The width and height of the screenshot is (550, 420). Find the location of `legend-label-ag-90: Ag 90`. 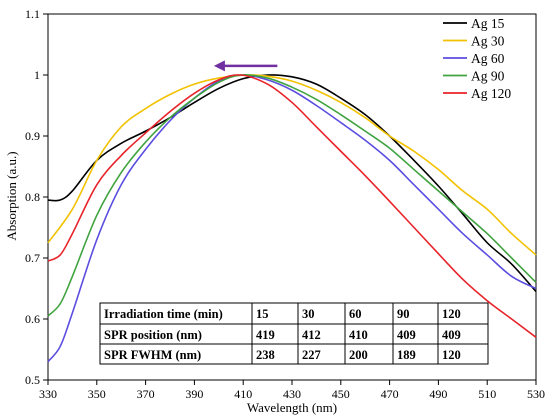

legend-label-ag-90: Ag 90 is located at coordinates (488, 76).